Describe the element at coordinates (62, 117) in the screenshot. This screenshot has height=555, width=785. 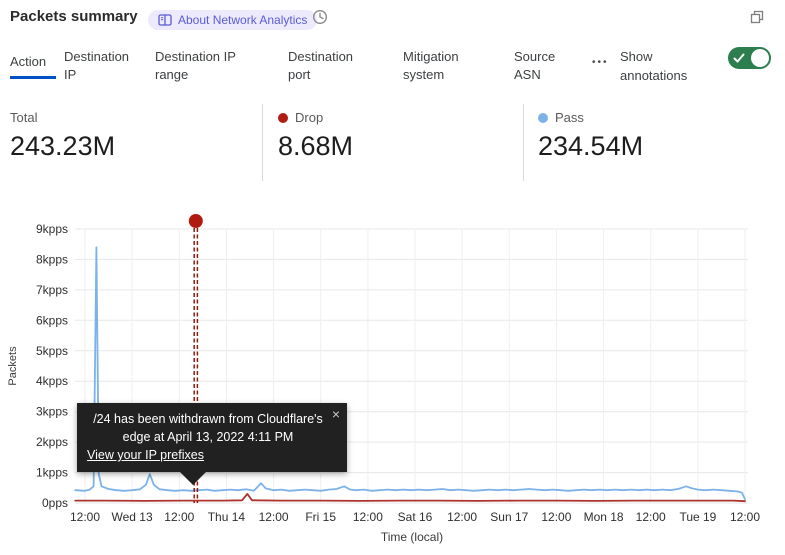
I see `stat-label: Total` at that location.